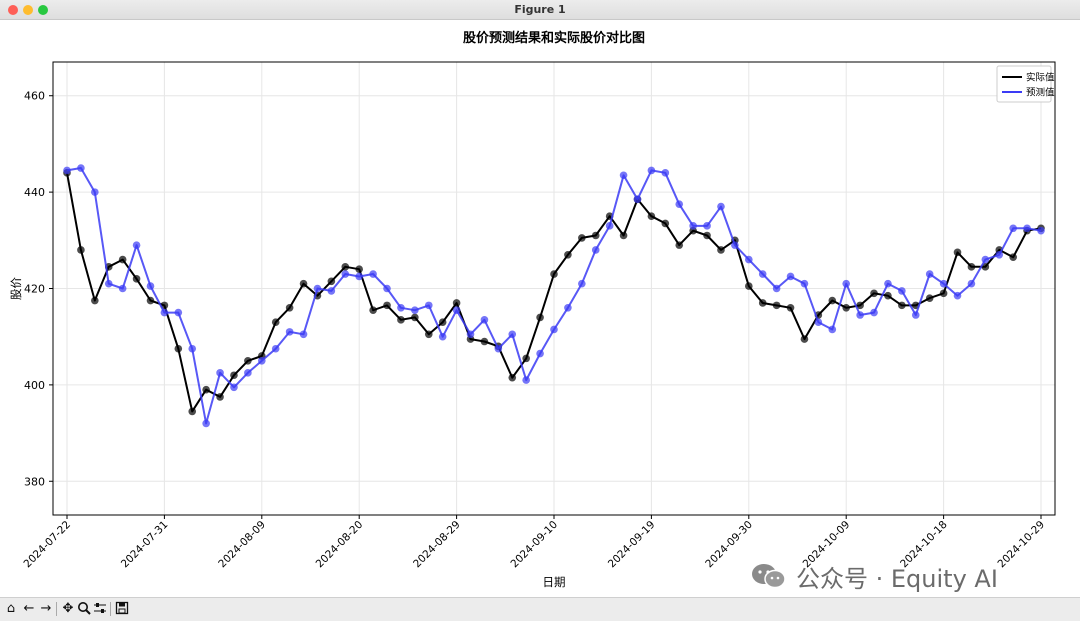 This screenshot has height=621, width=1080. What do you see at coordinates (34, 385) in the screenshot?
I see `y-tick-label: 400` at bounding box center [34, 385].